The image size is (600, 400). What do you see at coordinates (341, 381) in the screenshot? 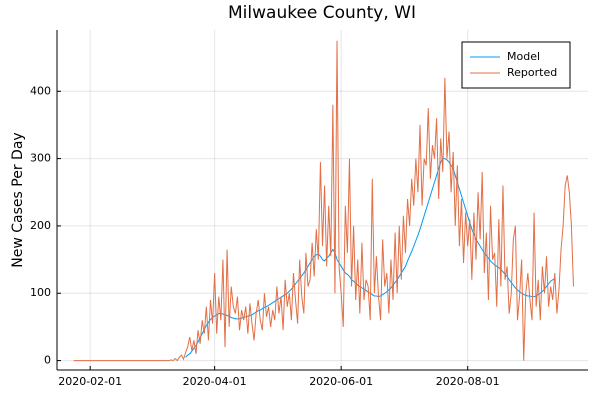
I see `x-tick-label: 2020-06-01` at bounding box center [341, 381].